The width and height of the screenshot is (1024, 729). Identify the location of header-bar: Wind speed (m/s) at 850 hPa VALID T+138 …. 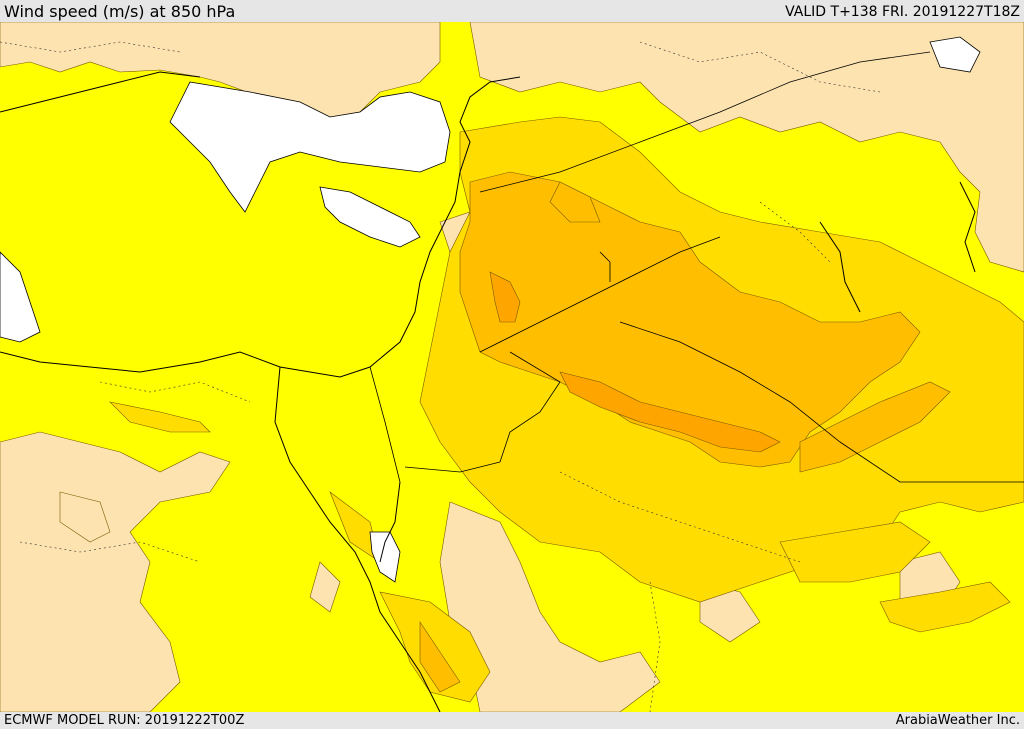
(512, 11).